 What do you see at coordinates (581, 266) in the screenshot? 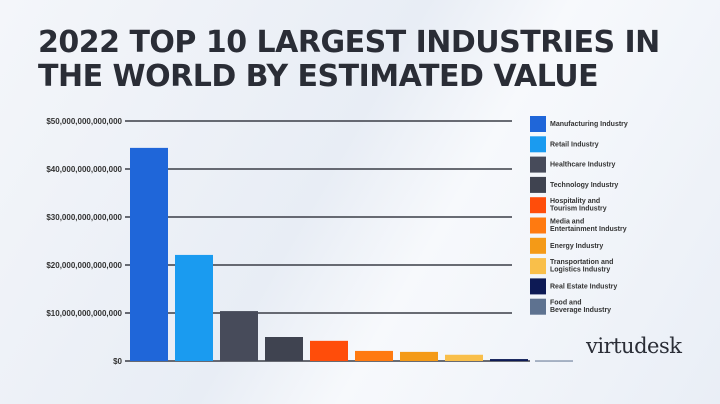
I see `legend-label: Transportation and Logistics Industry` at bounding box center [581, 266].